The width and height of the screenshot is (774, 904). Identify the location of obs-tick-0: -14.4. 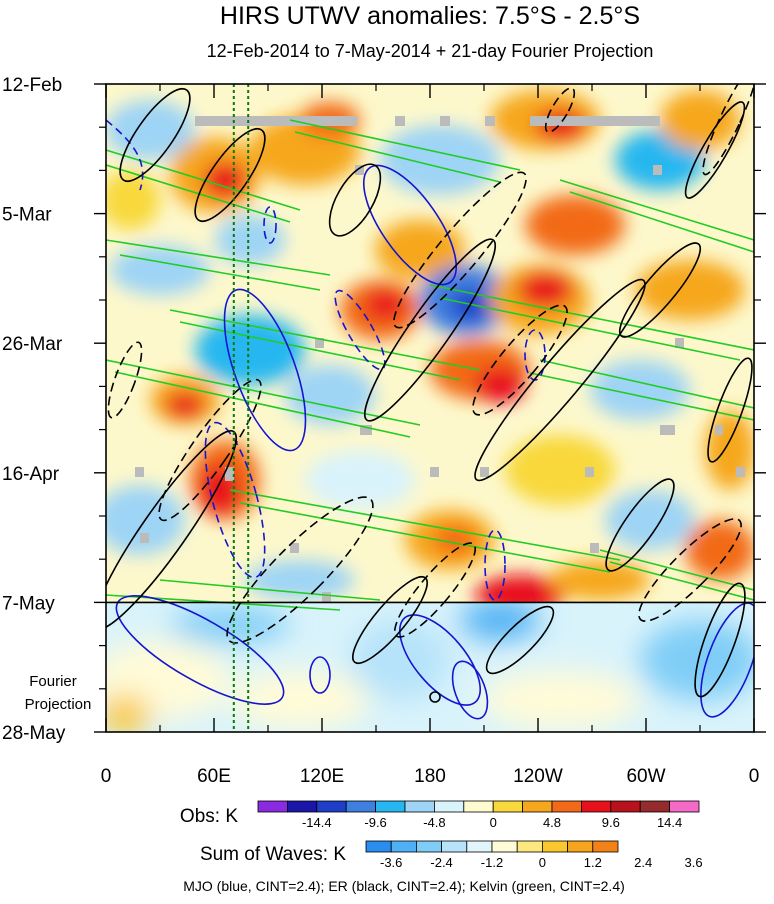
(317, 822).